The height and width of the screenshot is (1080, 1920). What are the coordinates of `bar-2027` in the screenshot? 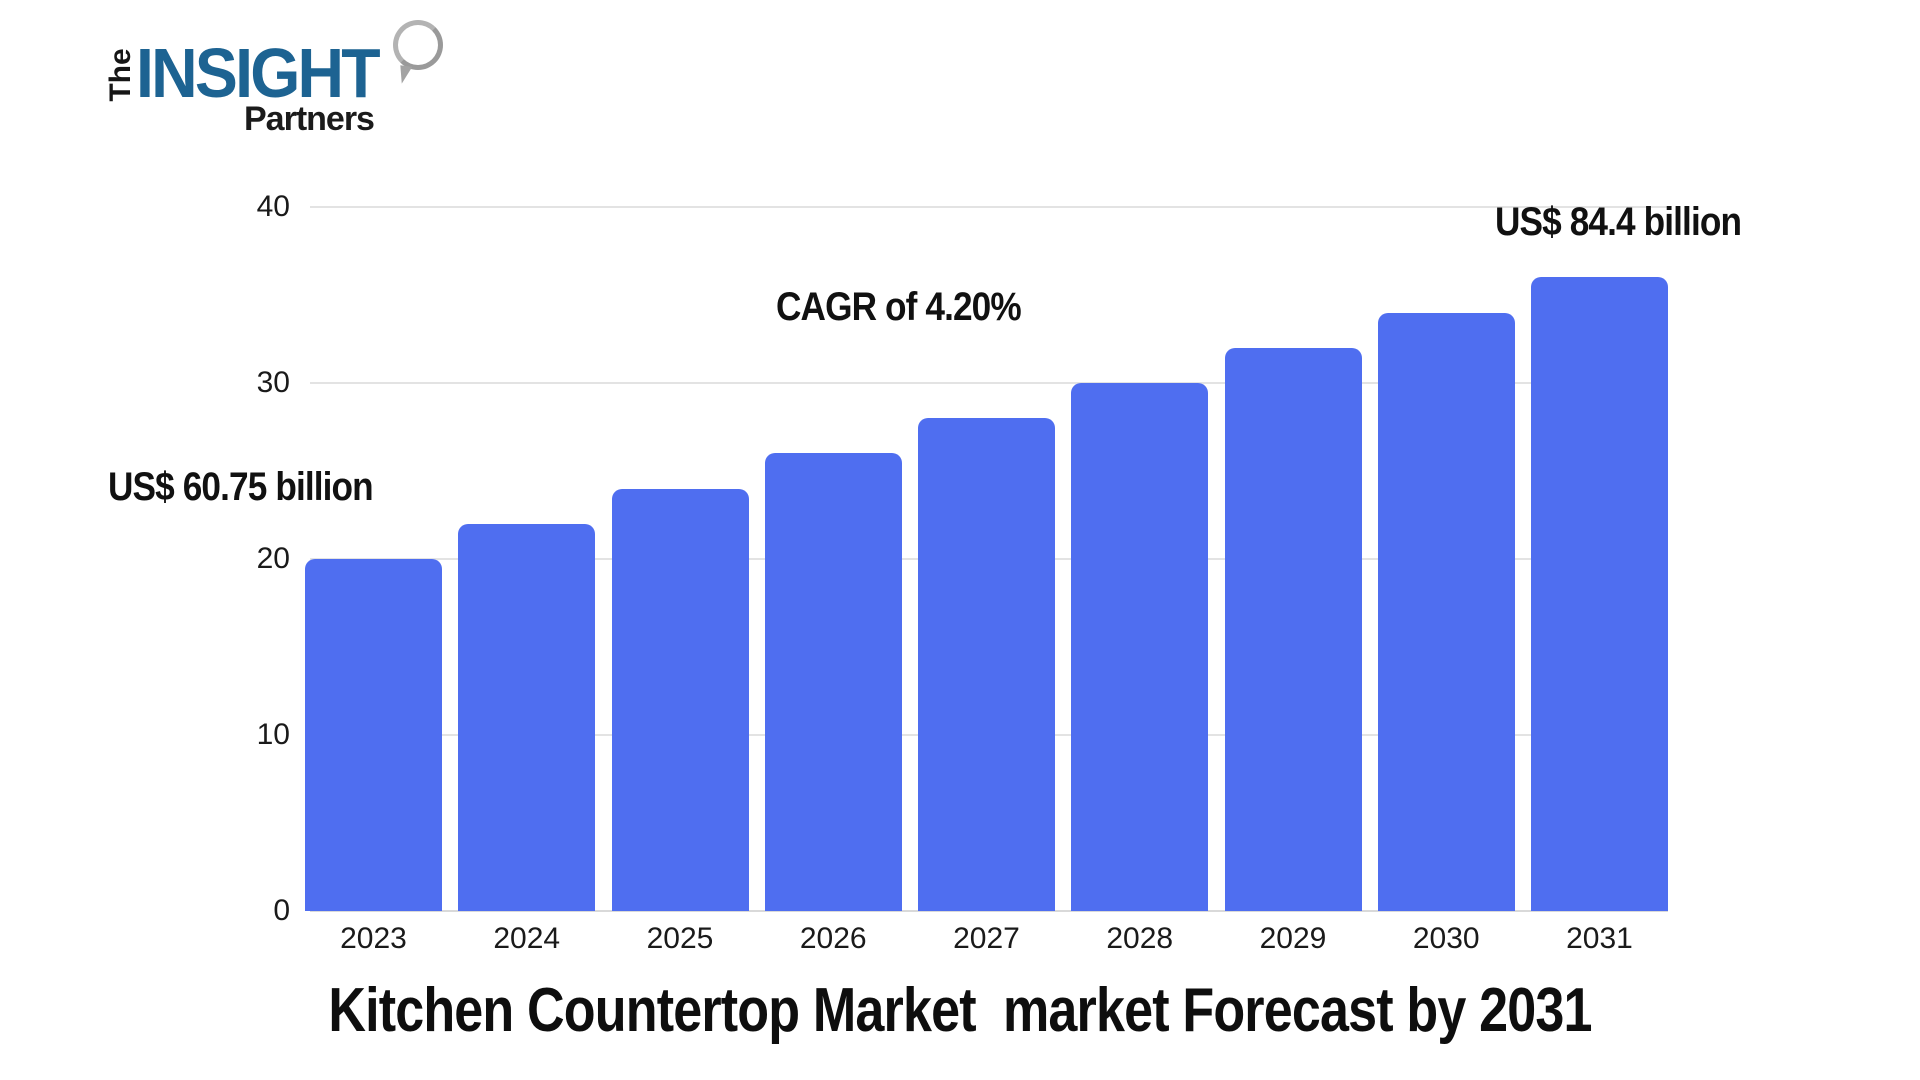 It's located at (986, 664).